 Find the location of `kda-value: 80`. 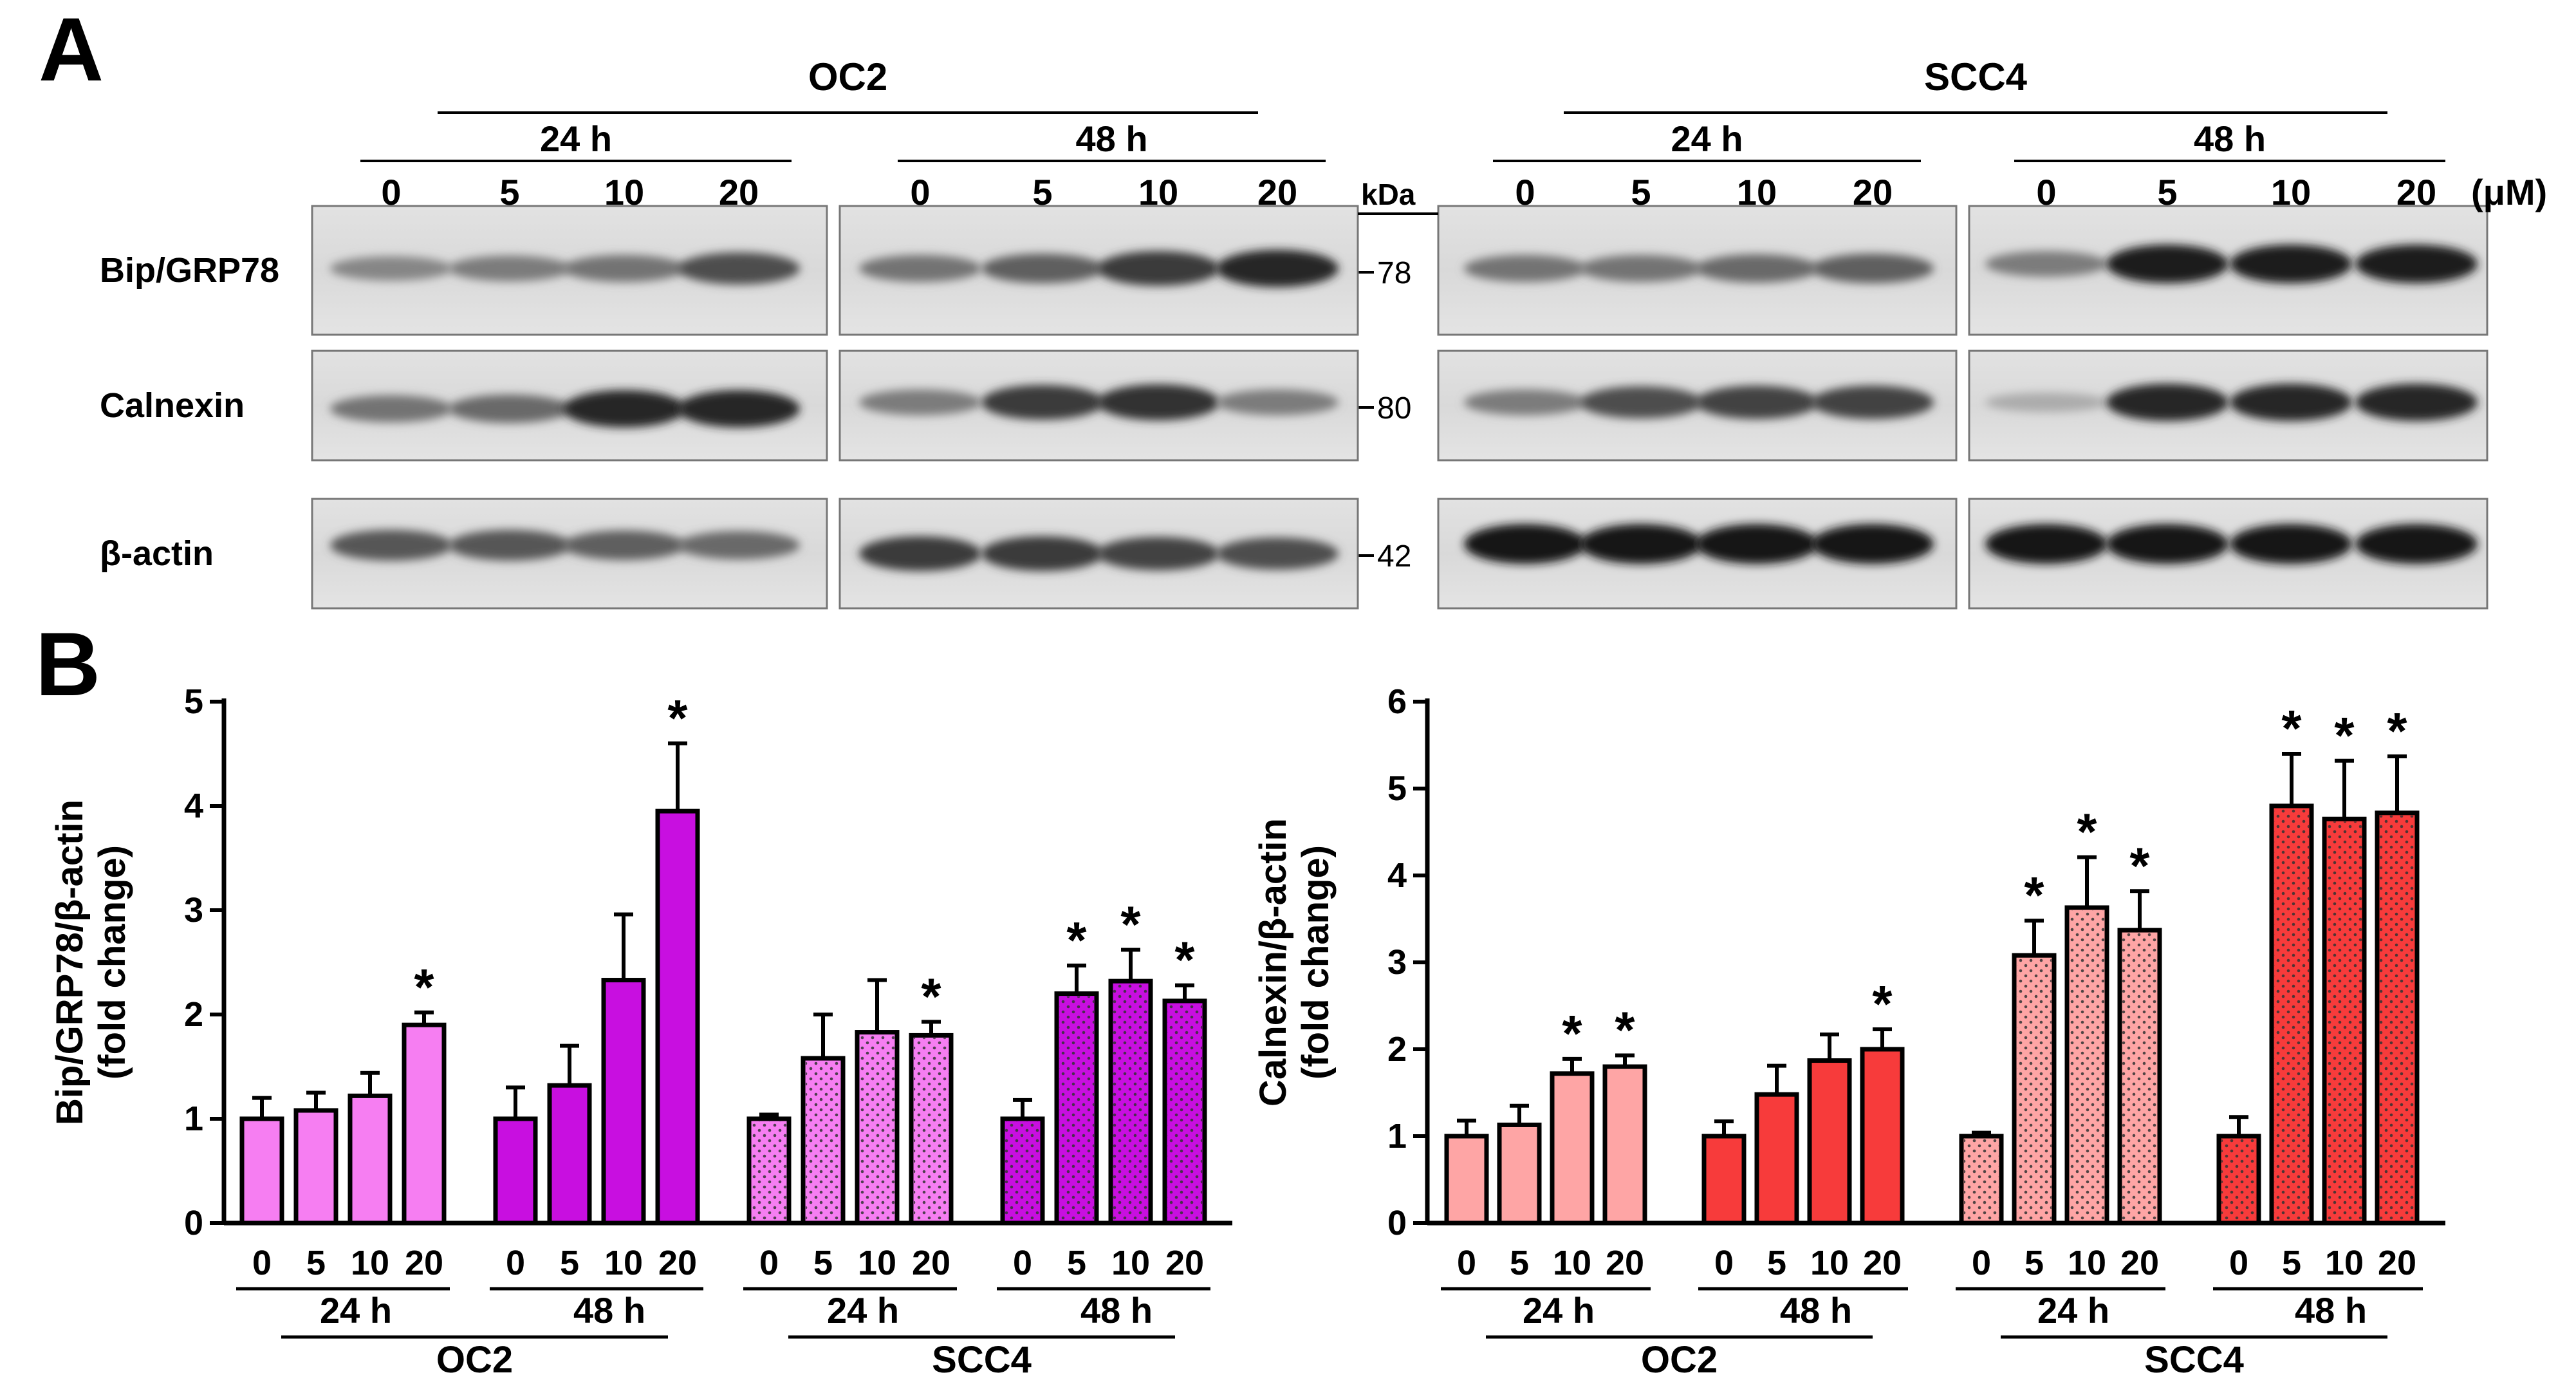

kda-value: 80 is located at coordinates (1394, 408).